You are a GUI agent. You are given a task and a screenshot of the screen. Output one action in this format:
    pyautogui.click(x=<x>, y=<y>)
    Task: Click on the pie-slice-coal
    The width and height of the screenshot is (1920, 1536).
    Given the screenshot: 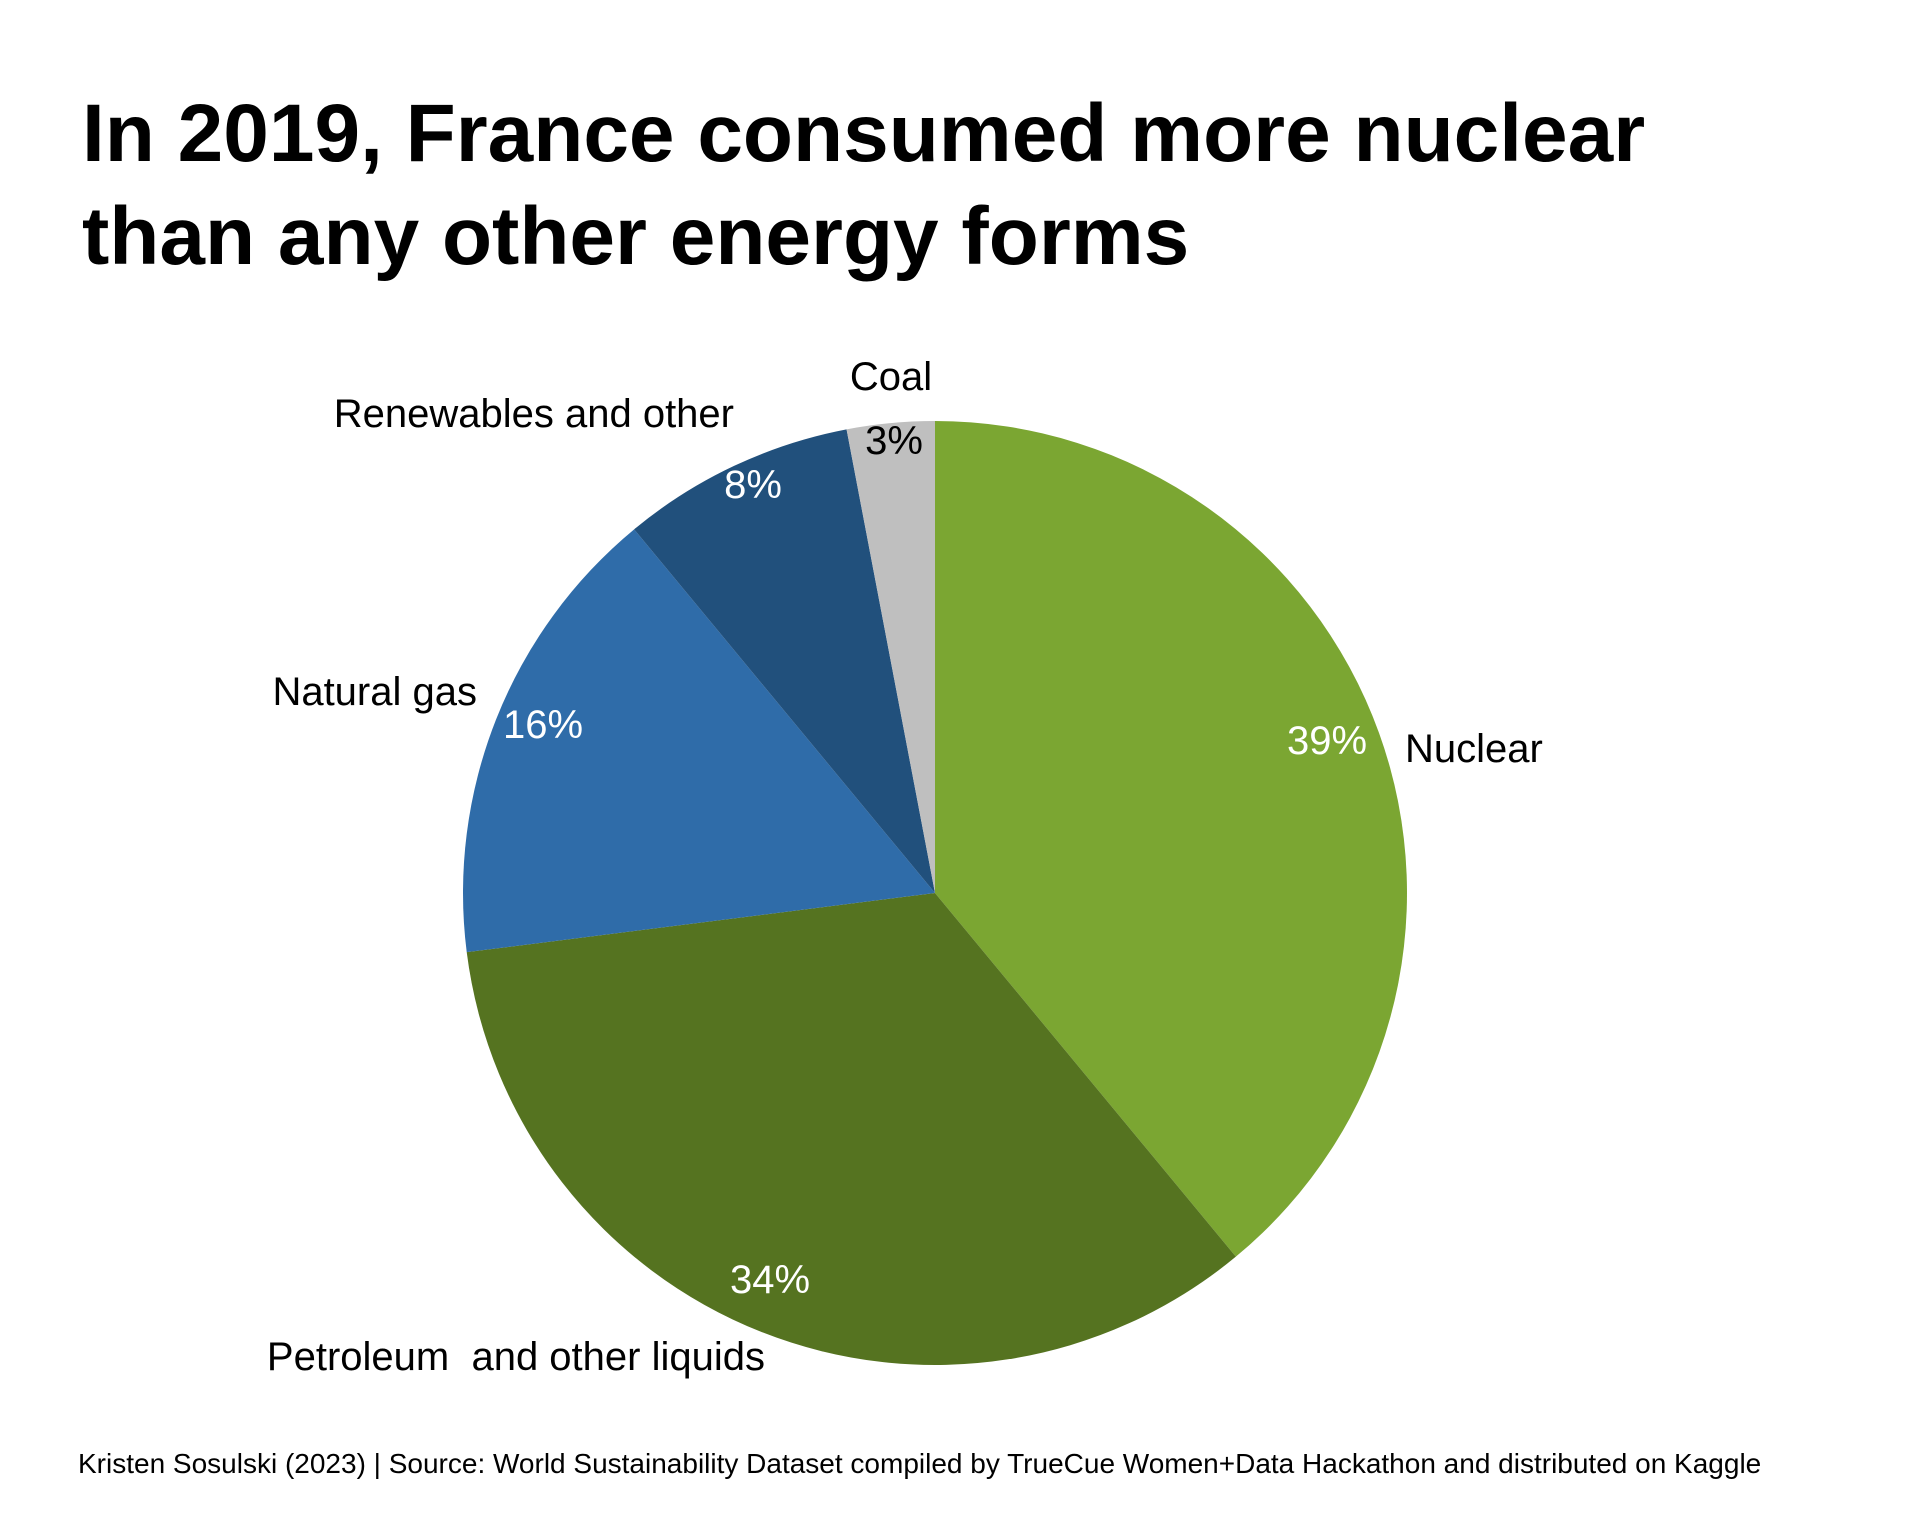 What is the action you would take?
    pyautogui.click(x=890, y=657)
    